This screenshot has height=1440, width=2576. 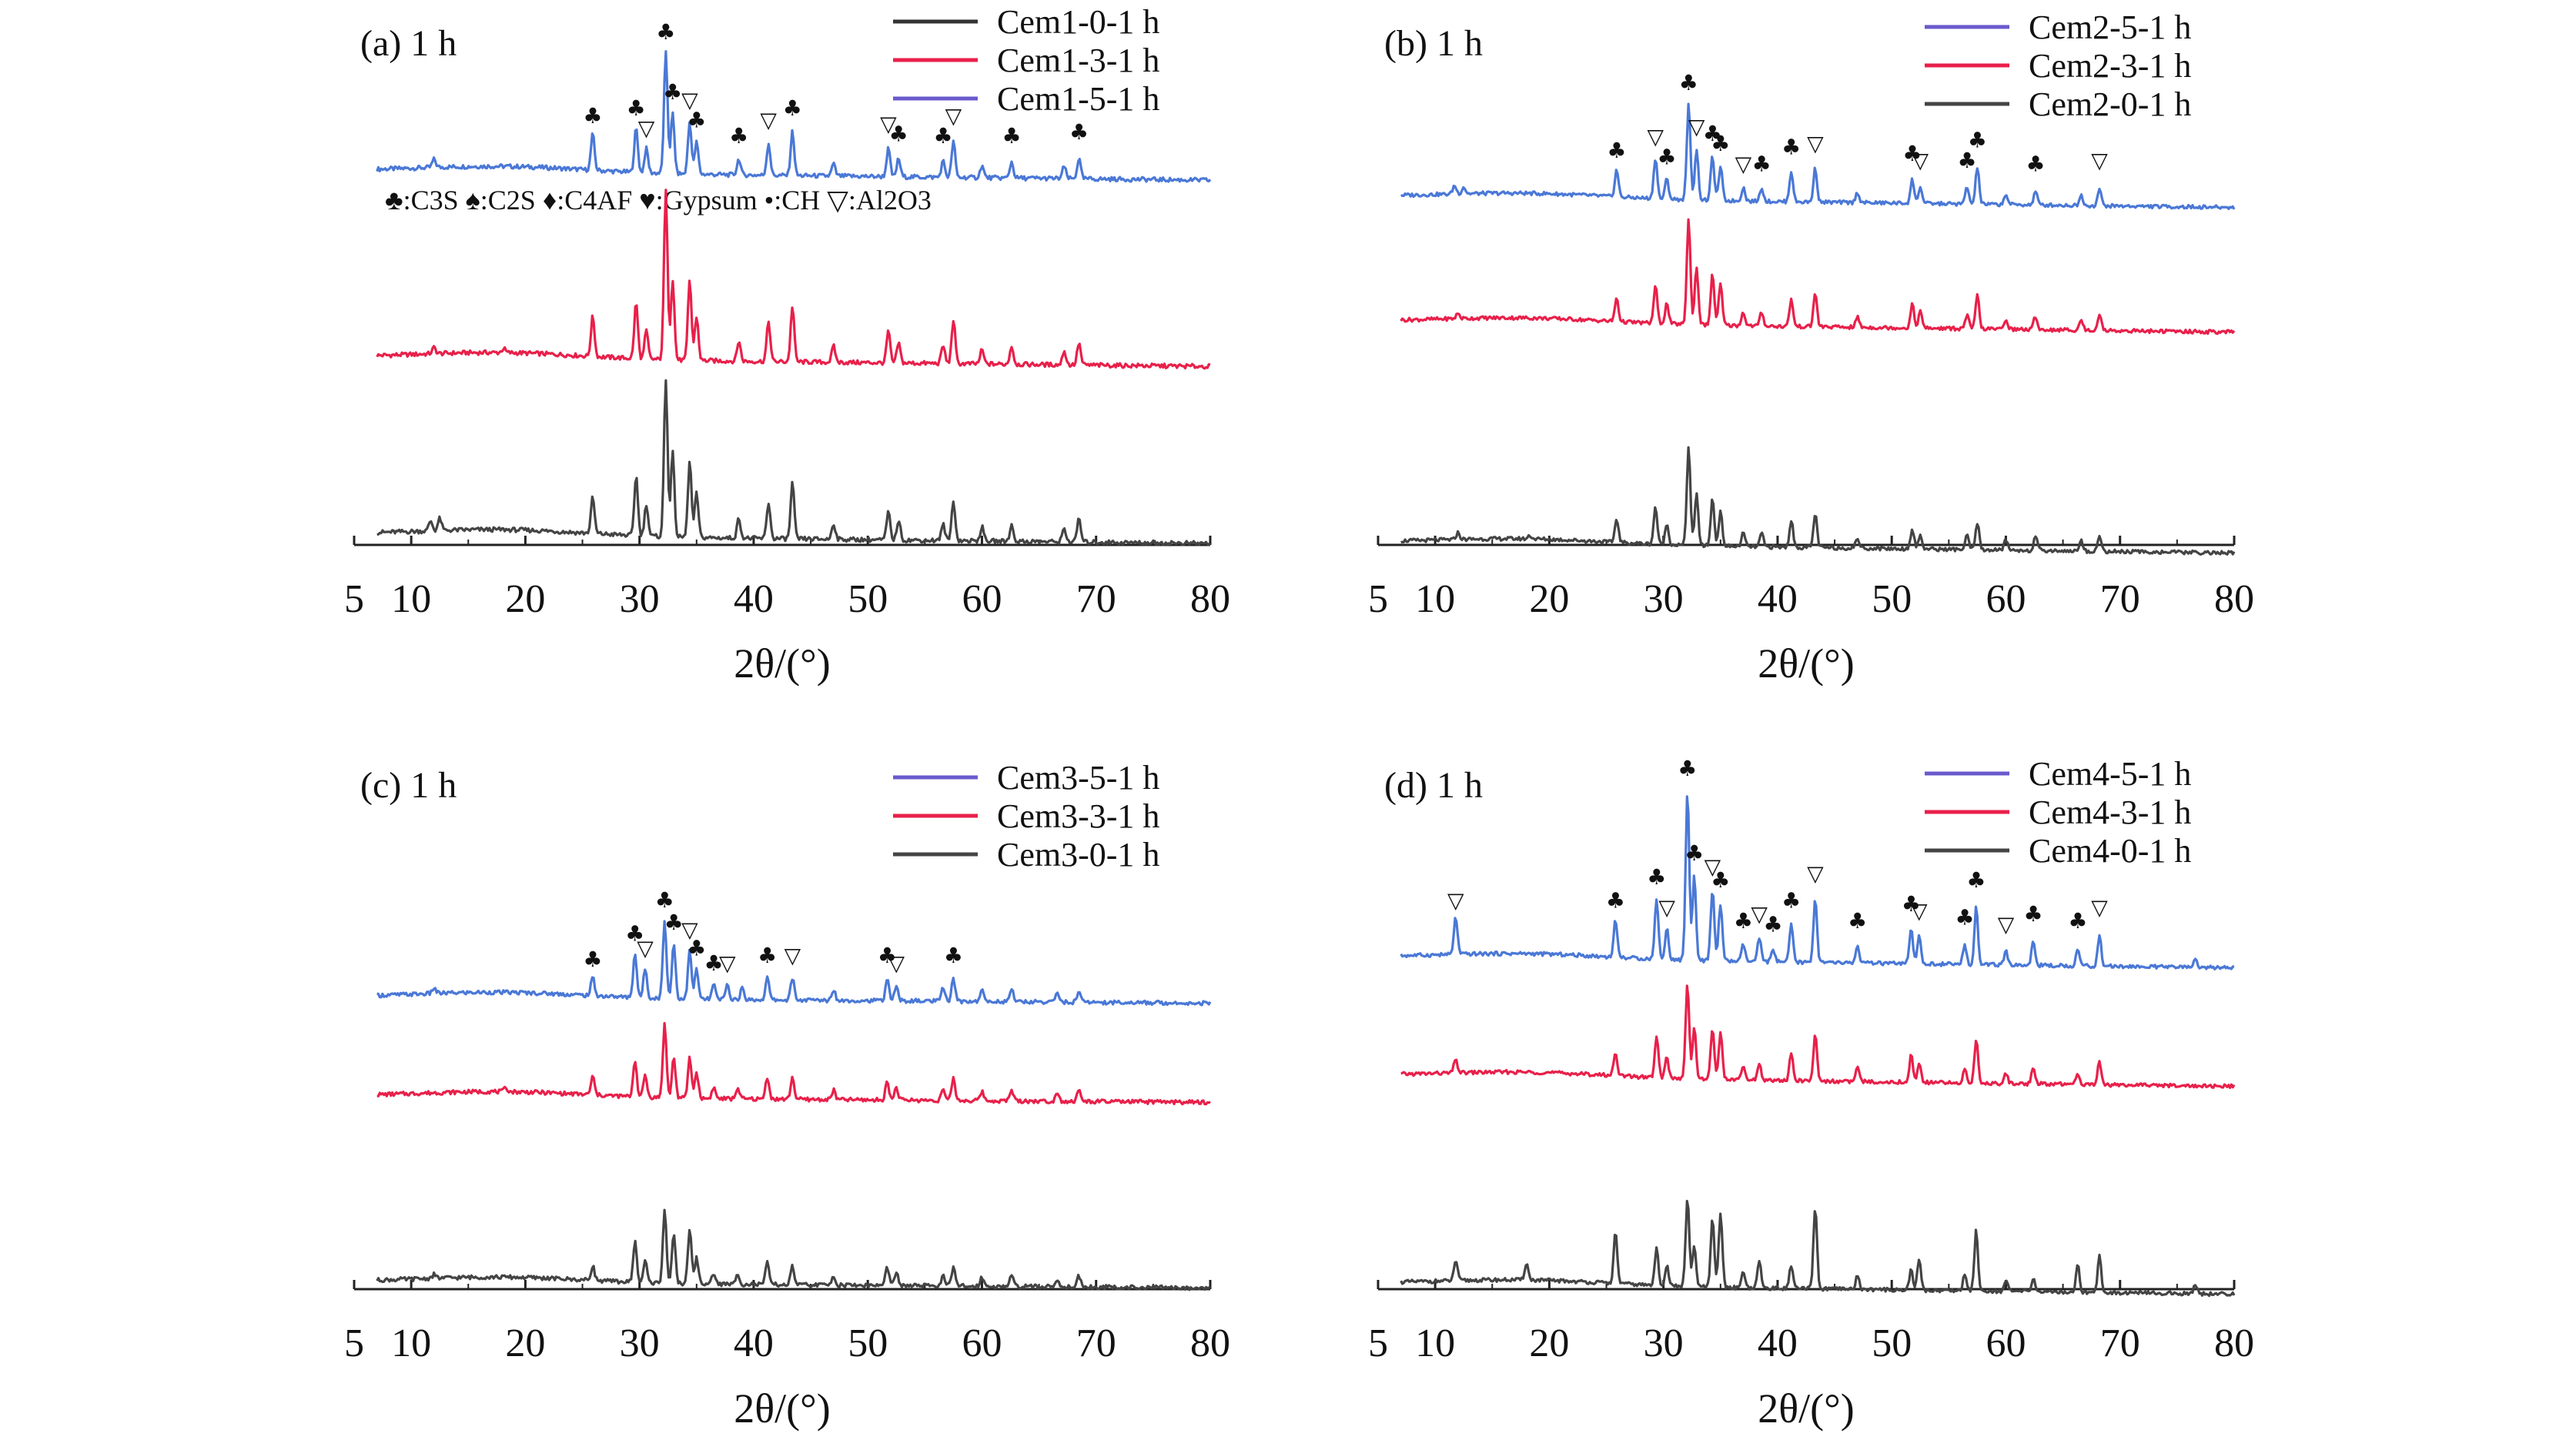 What do you see at coordinates (2110, 851) in the screenshot?
I see `legend-entry: Cem4-0-1 h` at bounding box center [2110, 851].